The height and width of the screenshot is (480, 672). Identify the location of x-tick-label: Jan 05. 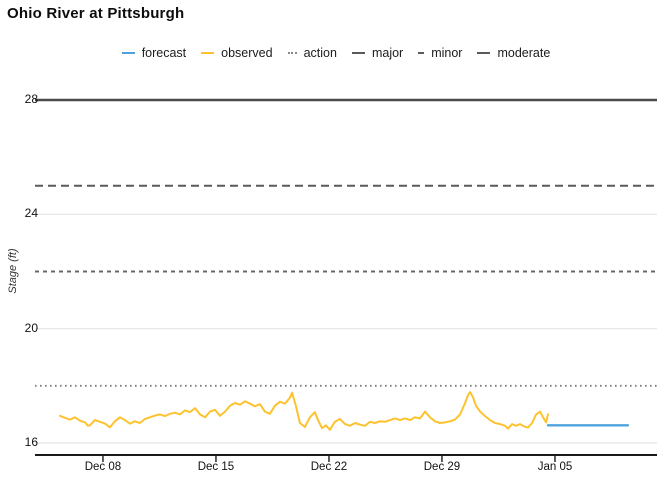
(555, 467).